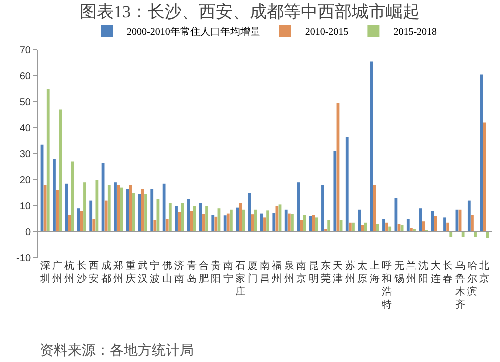 Image resolution: width=500 pixels, height=362 pixels. Describe the element at coordinates (203, 272) in the screenshot. I see `x-tick-label: 合肥` at that location.